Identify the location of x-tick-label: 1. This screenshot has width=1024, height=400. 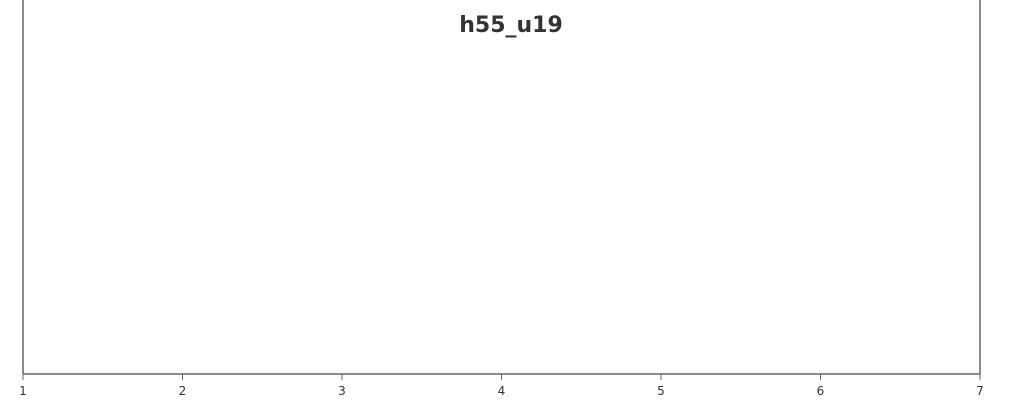
(23, 391).